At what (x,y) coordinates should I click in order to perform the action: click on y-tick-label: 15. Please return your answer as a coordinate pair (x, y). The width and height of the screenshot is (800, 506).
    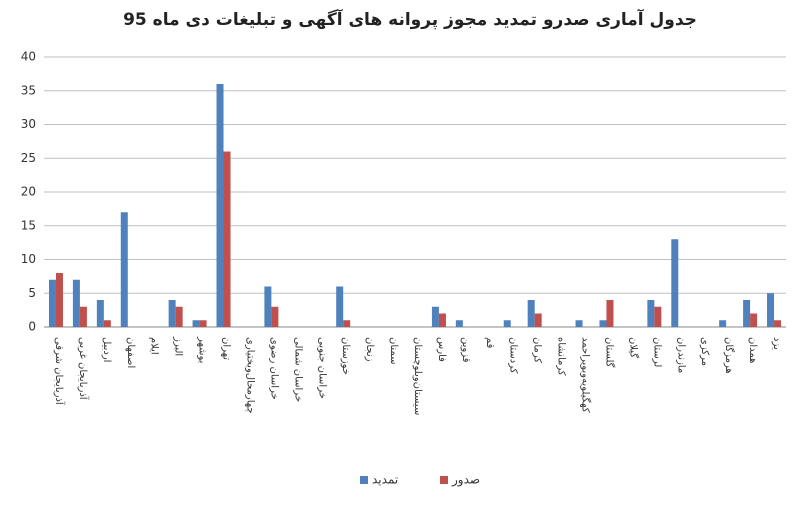
    Looking at the image, I should click on (28, 225).